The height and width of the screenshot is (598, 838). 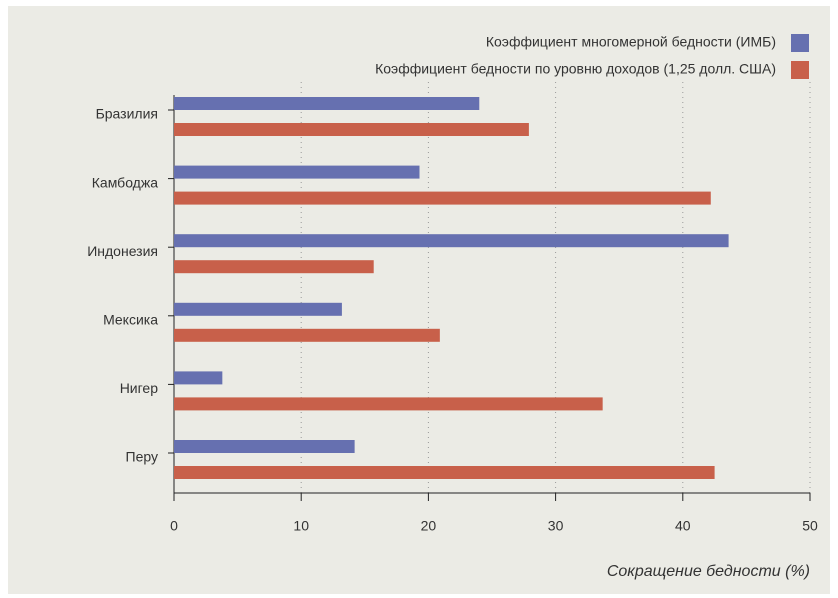 I want to click on x-tick-label: 0, so click(x=174, y=526).